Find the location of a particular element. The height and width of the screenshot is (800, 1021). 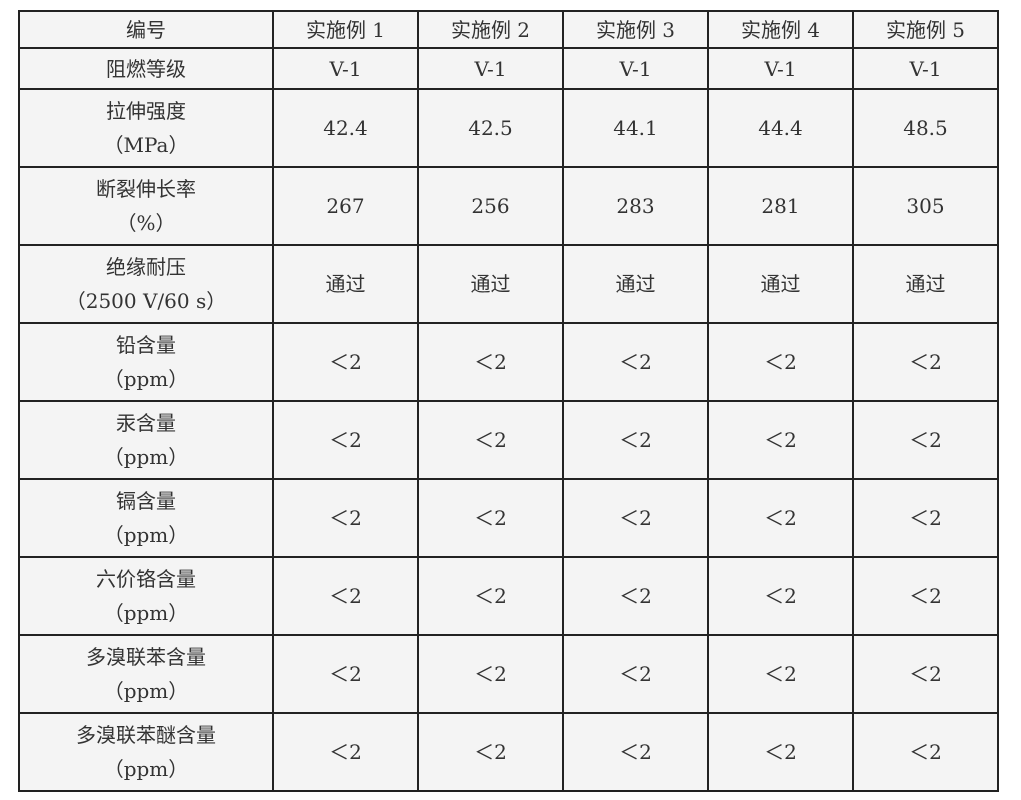

cell-text: 六价铬含量 is located at coordinates (146, 579).